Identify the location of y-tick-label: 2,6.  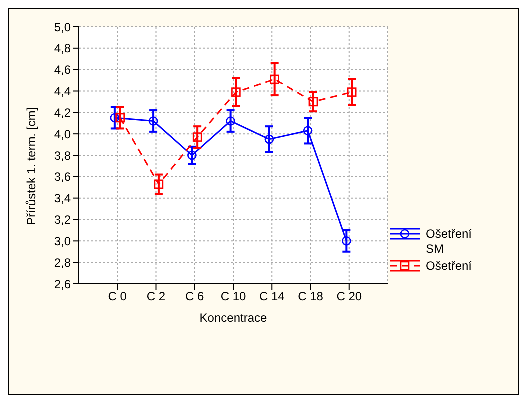
(63, 284).